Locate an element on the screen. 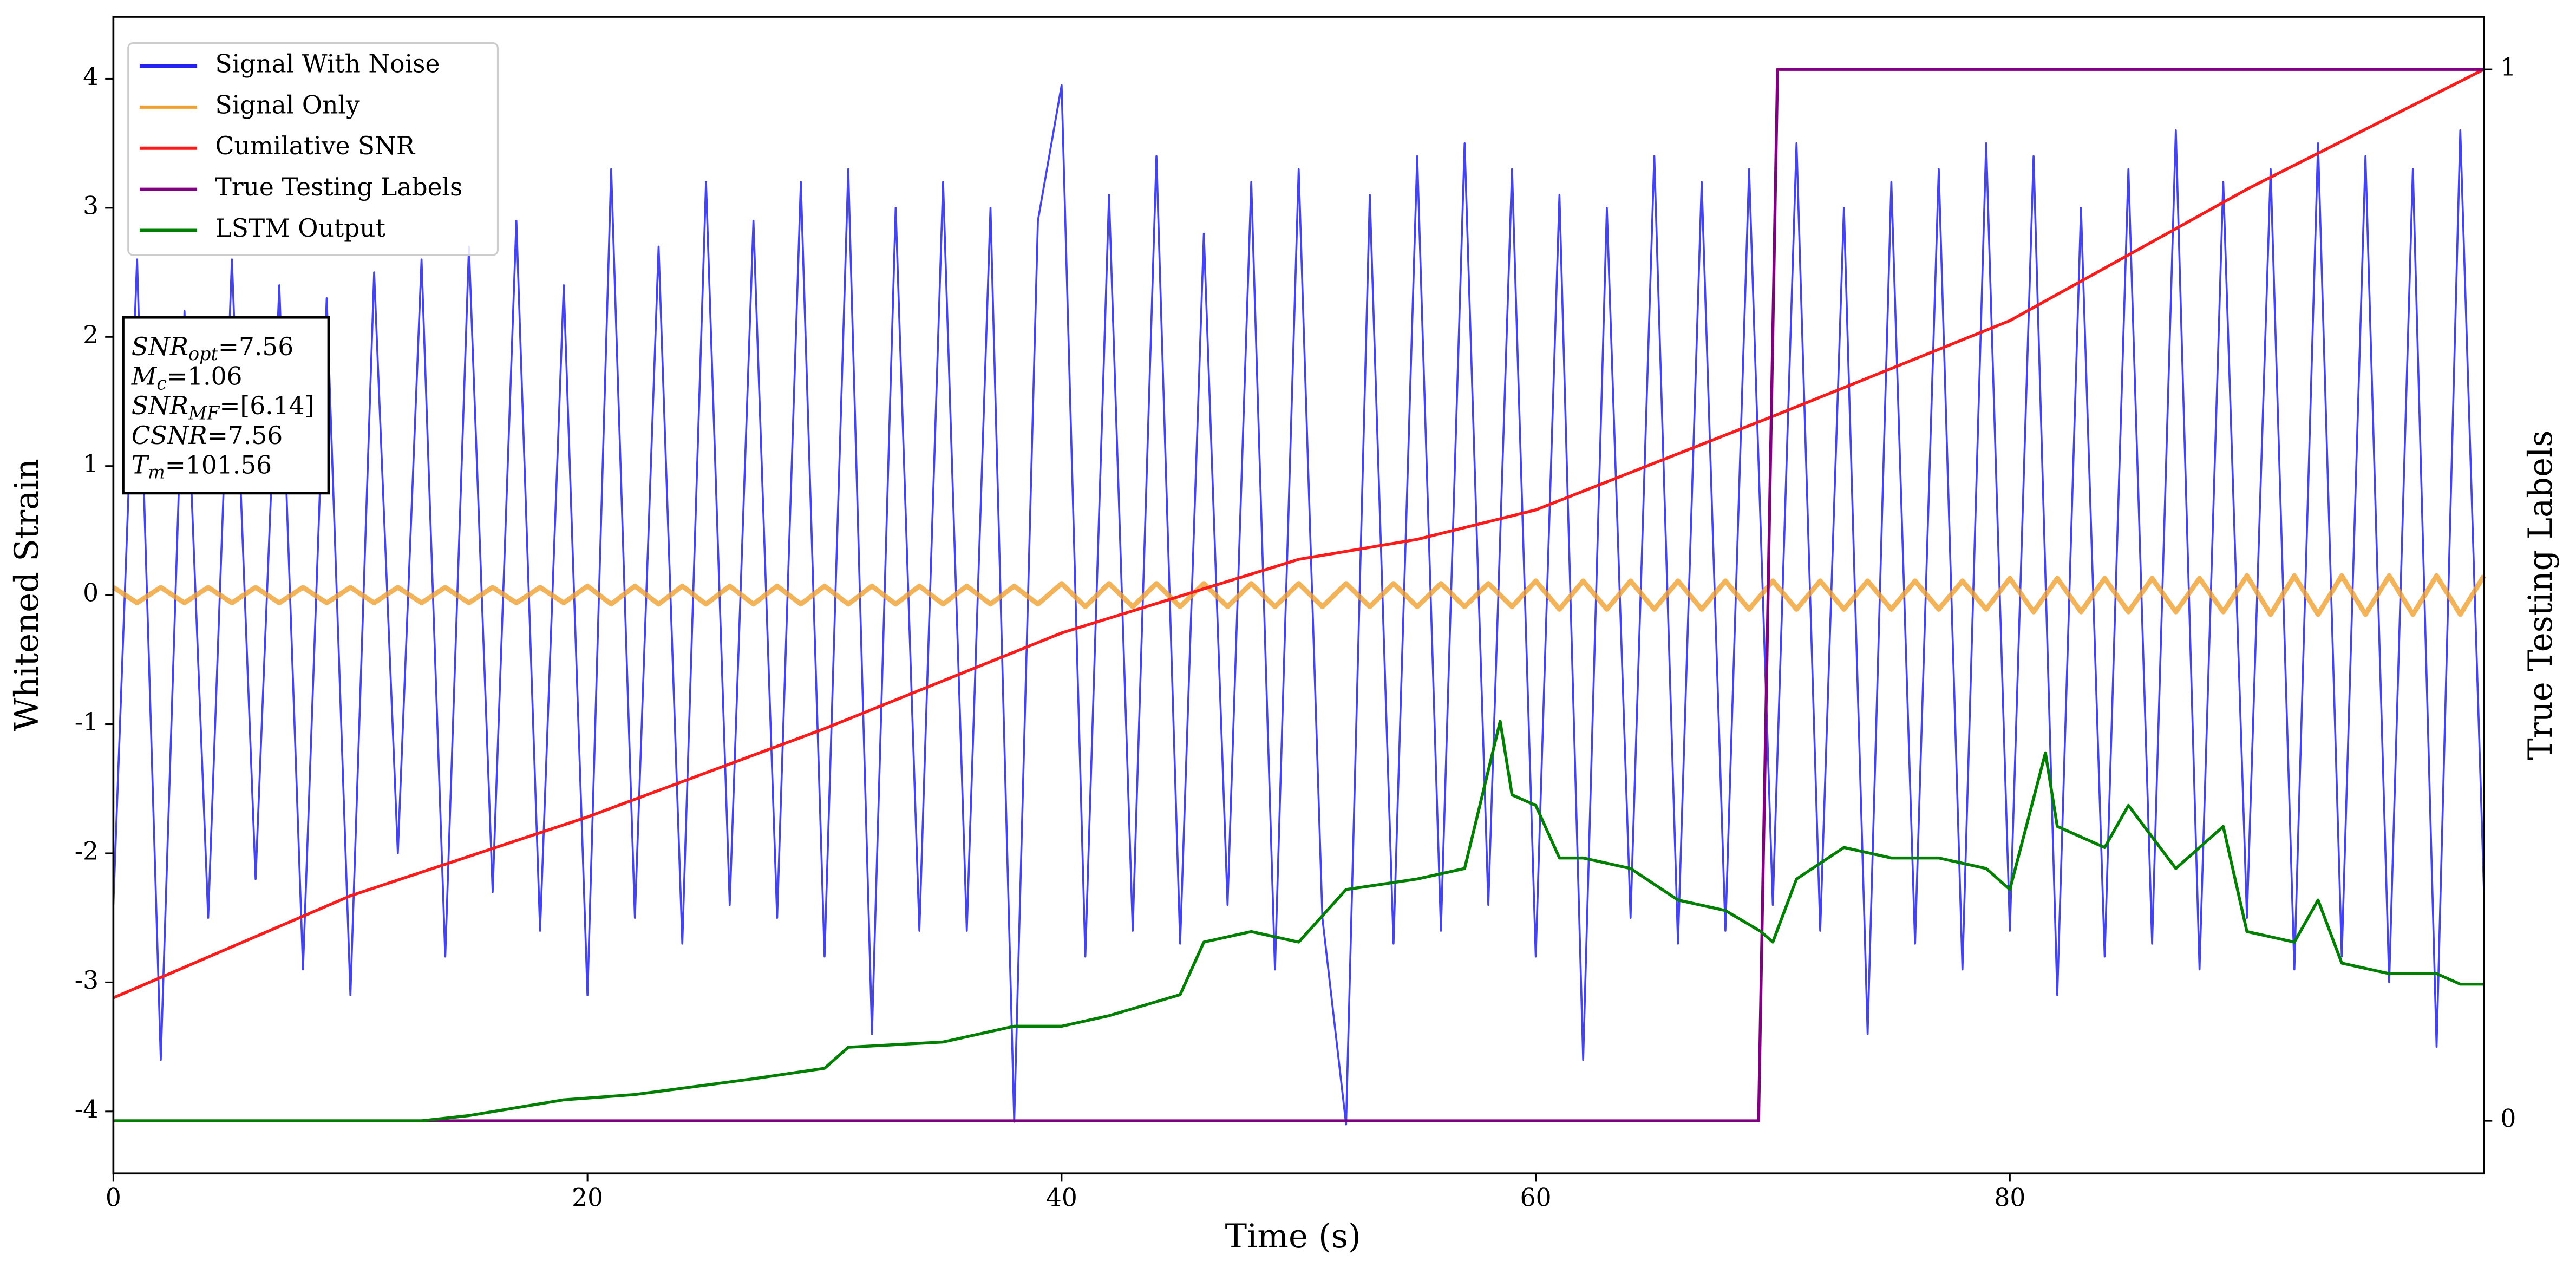 The image size is (2576, 1274). legend-label: Signal Only is located at coordinates (287, 104).